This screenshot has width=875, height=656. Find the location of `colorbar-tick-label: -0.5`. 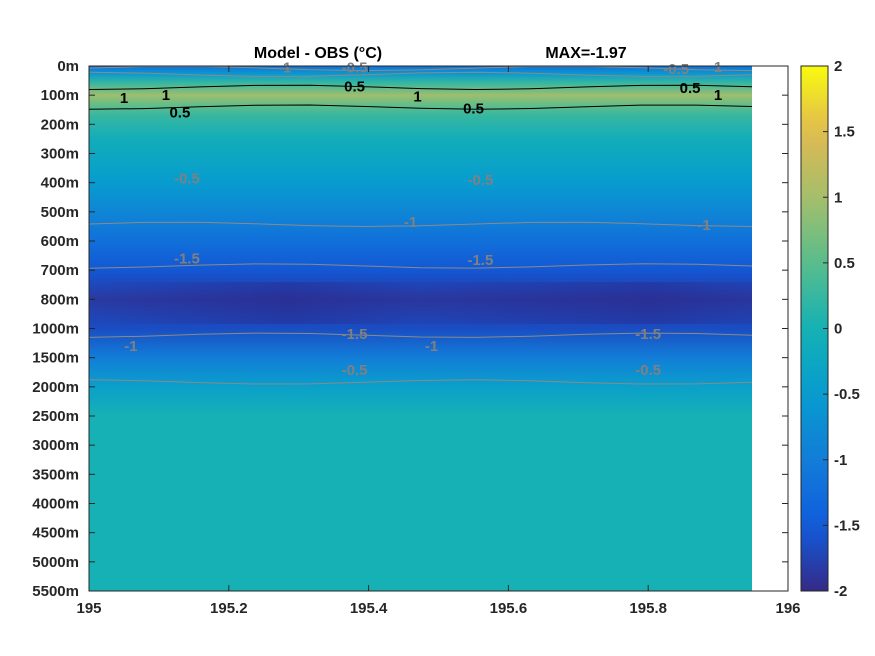

colorbar-tick-label: -0.5 is located at coordinates (847, 394).